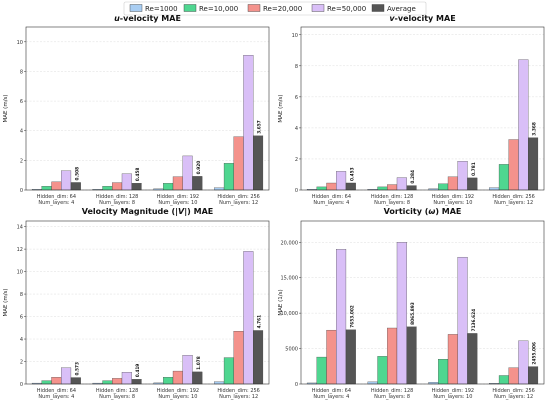 The image size is (550, 402). I want to click on chart-title-v-velocity: v-velocity MAE, so click(422, 18).